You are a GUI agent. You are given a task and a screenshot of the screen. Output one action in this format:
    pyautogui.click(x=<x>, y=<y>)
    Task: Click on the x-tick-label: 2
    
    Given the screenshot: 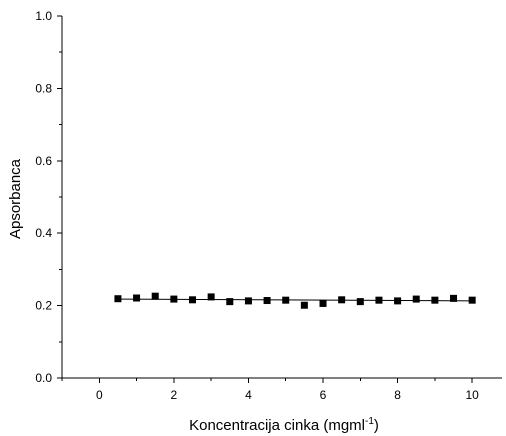 What is the action you would take?
    pyautogui.click(x=174, y=395)
    